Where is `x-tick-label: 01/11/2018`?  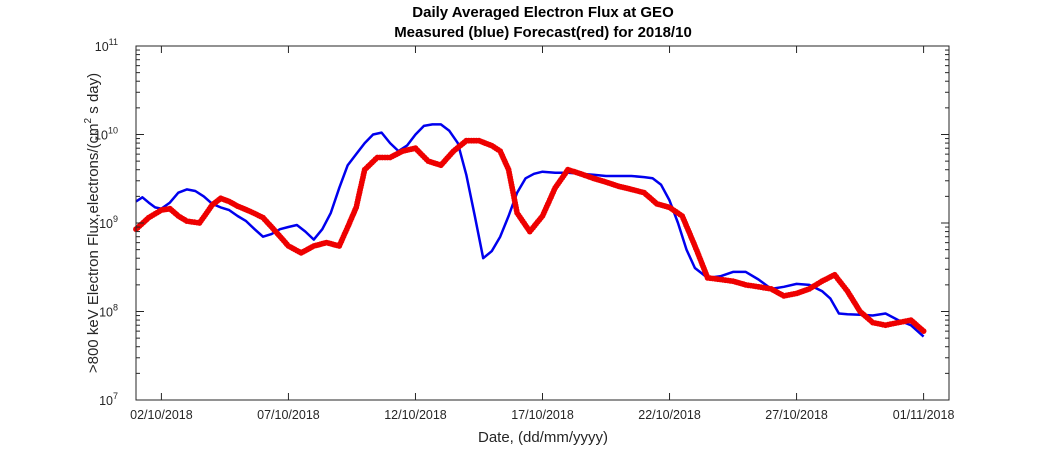 x-tick-label: 01/11/2018 is located at coordinates (924, 415).